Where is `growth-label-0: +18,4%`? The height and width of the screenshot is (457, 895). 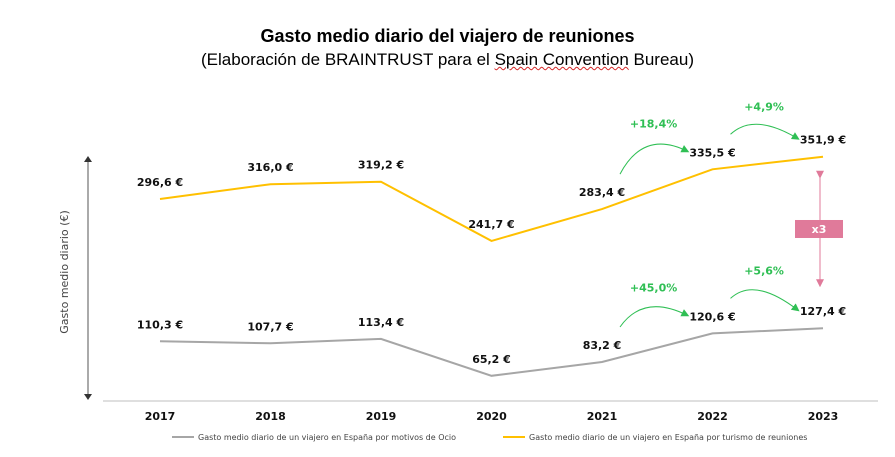
growth-label-0: +18,4% is located at coordinates (653, 123).